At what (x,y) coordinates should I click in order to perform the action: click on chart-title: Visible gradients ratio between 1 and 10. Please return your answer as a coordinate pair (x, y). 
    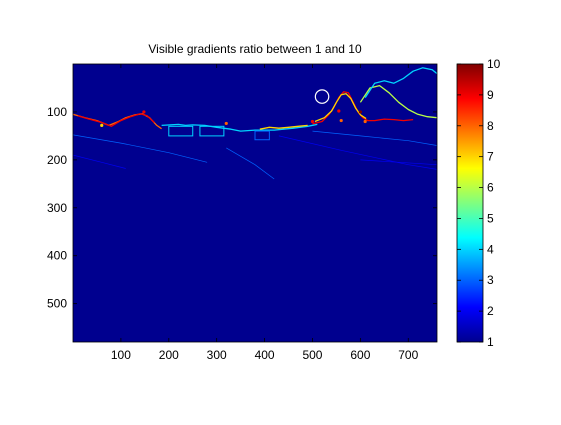
    Looking at the image, I should click on (255, 49).